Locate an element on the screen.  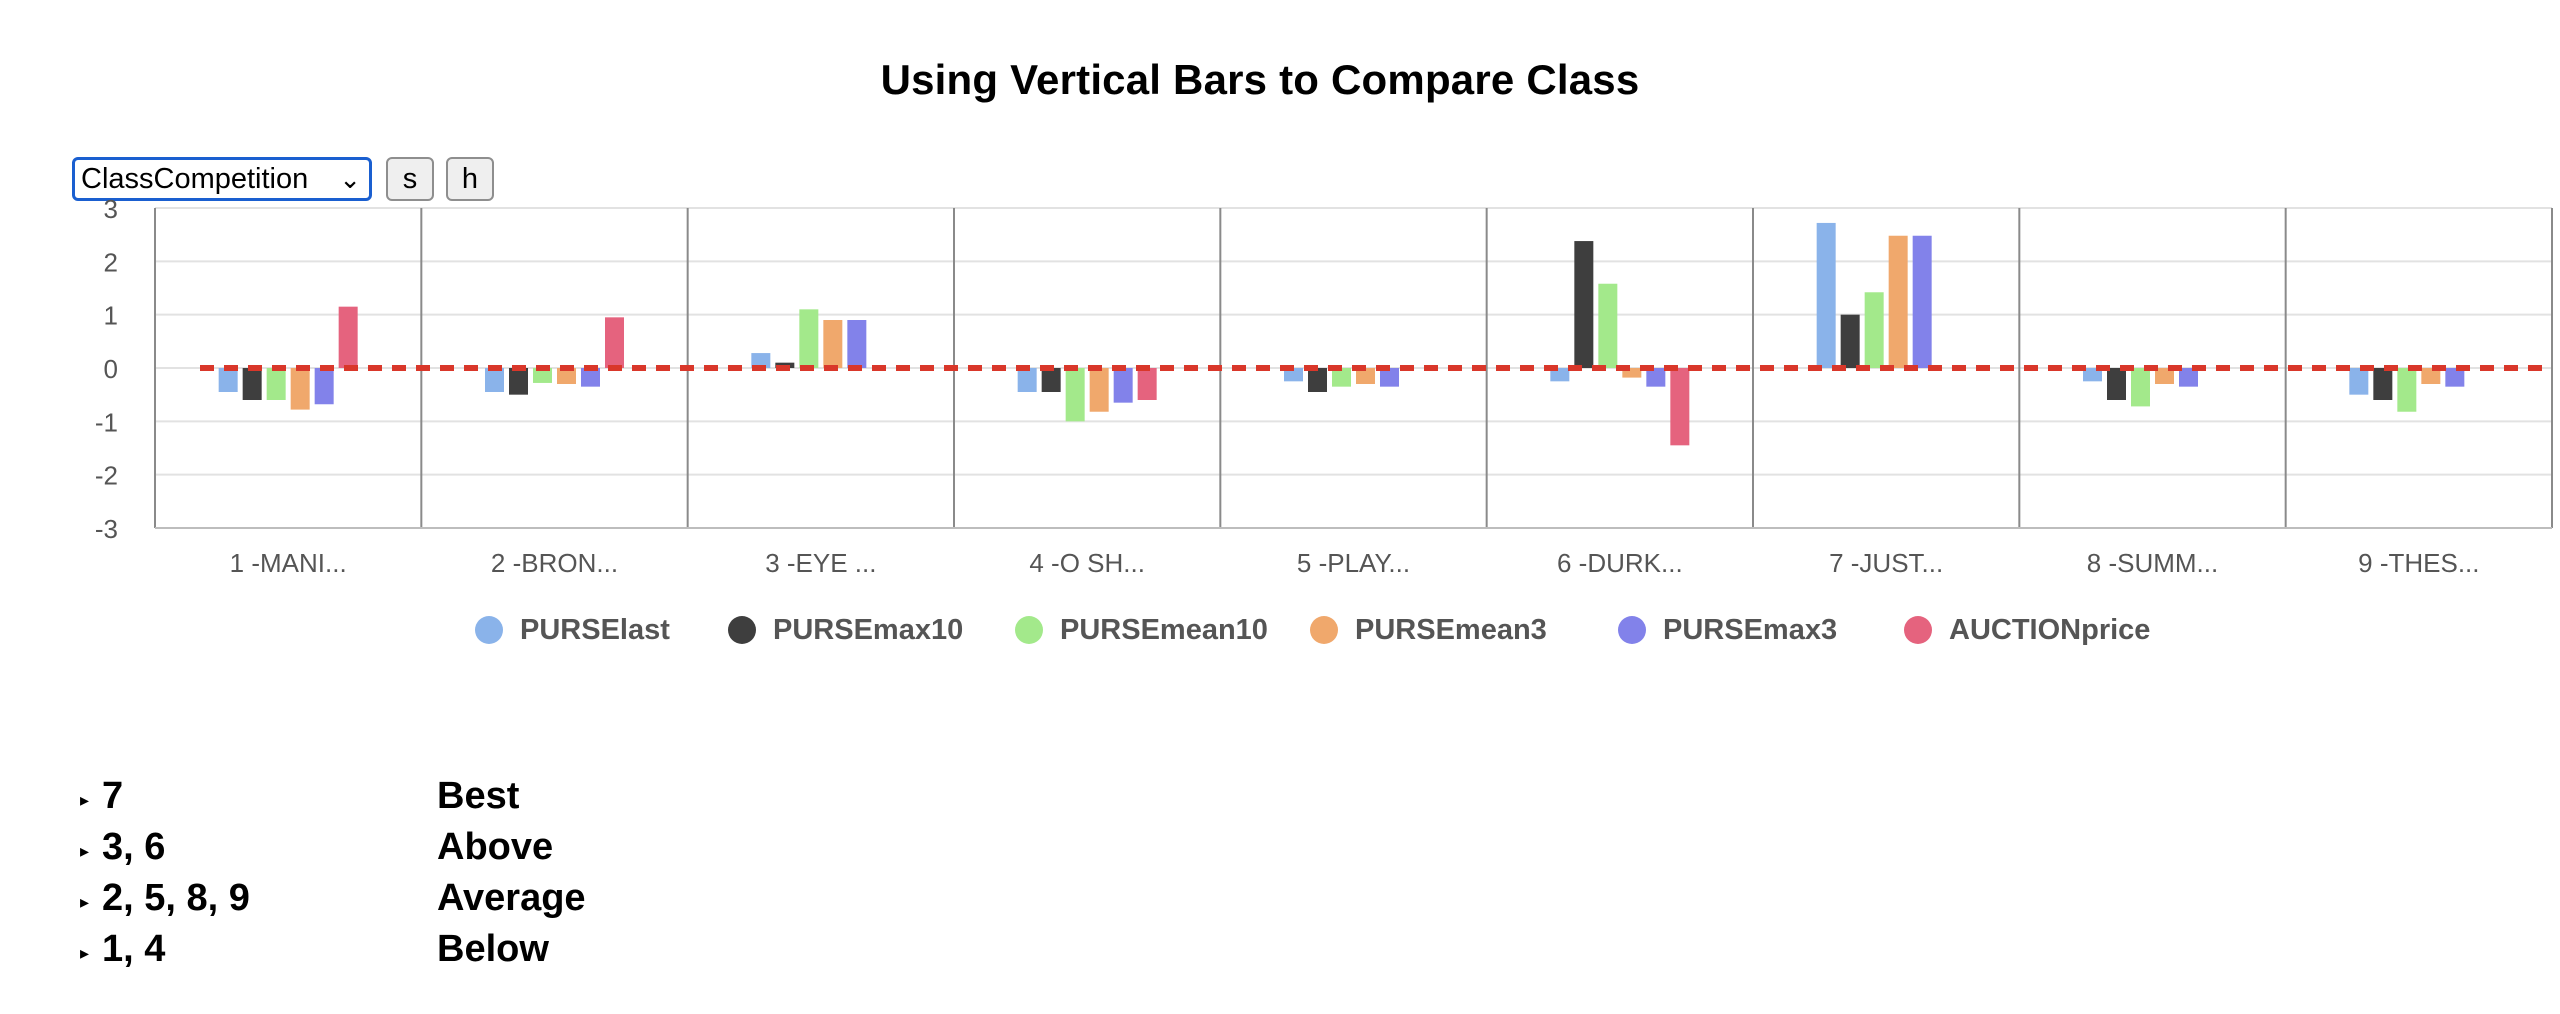
legend-item-pursemax10: PURSEmax10 is located at coordinates (845, 630).